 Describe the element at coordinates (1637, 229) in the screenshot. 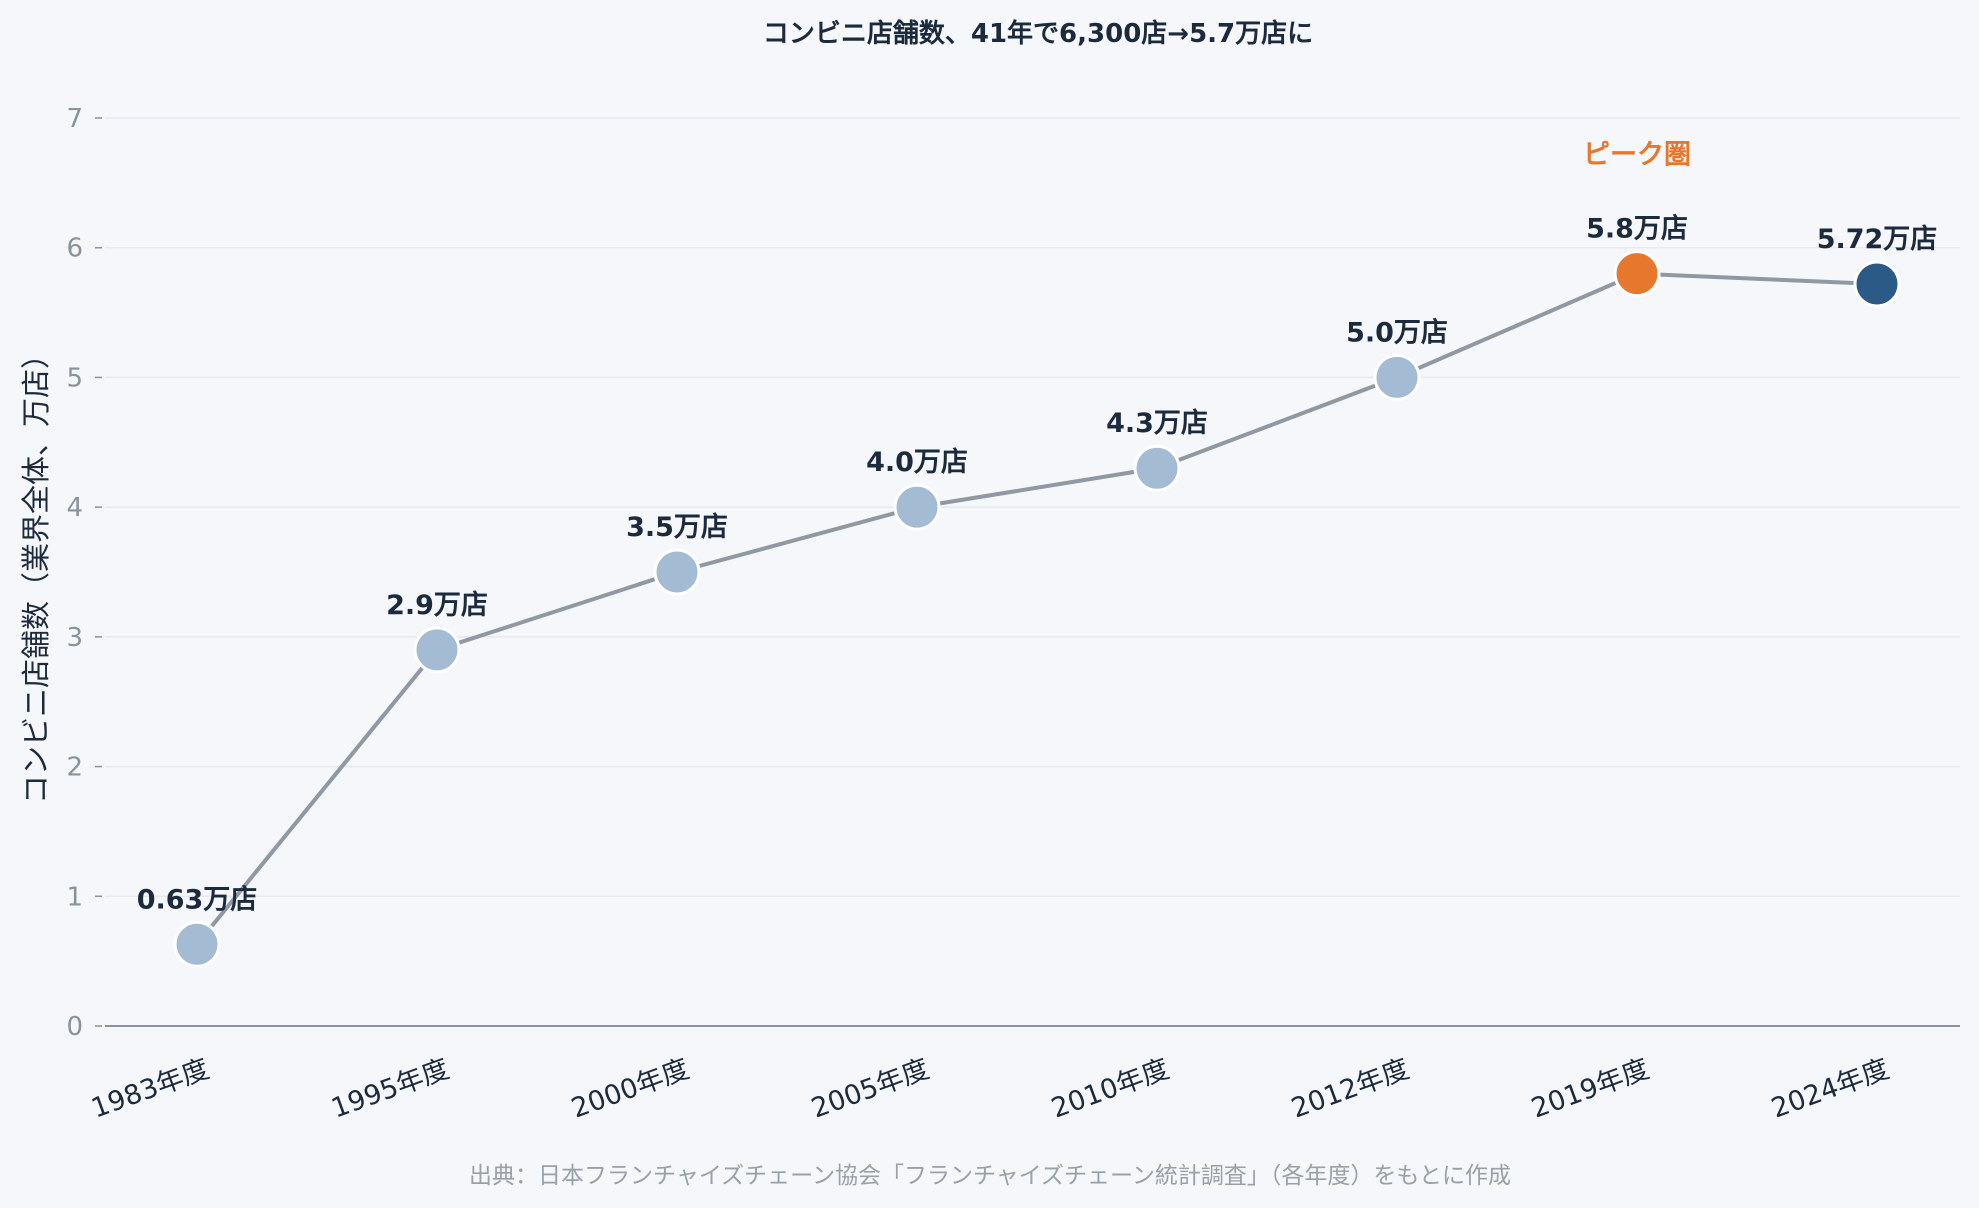

I see `data-label: 5.8万店` at that location.